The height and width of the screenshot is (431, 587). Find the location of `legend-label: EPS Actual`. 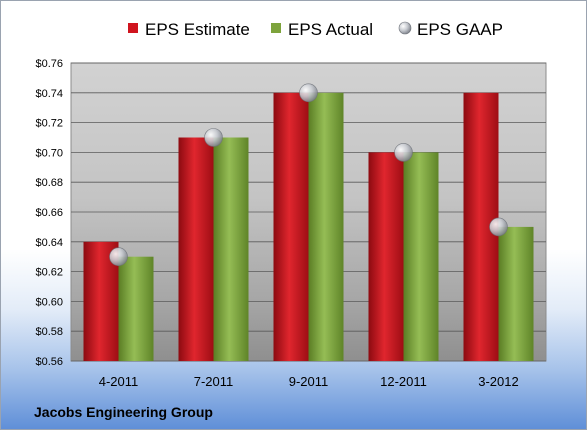

legend-label: EPS Actual is located at coordinates (330, 29).